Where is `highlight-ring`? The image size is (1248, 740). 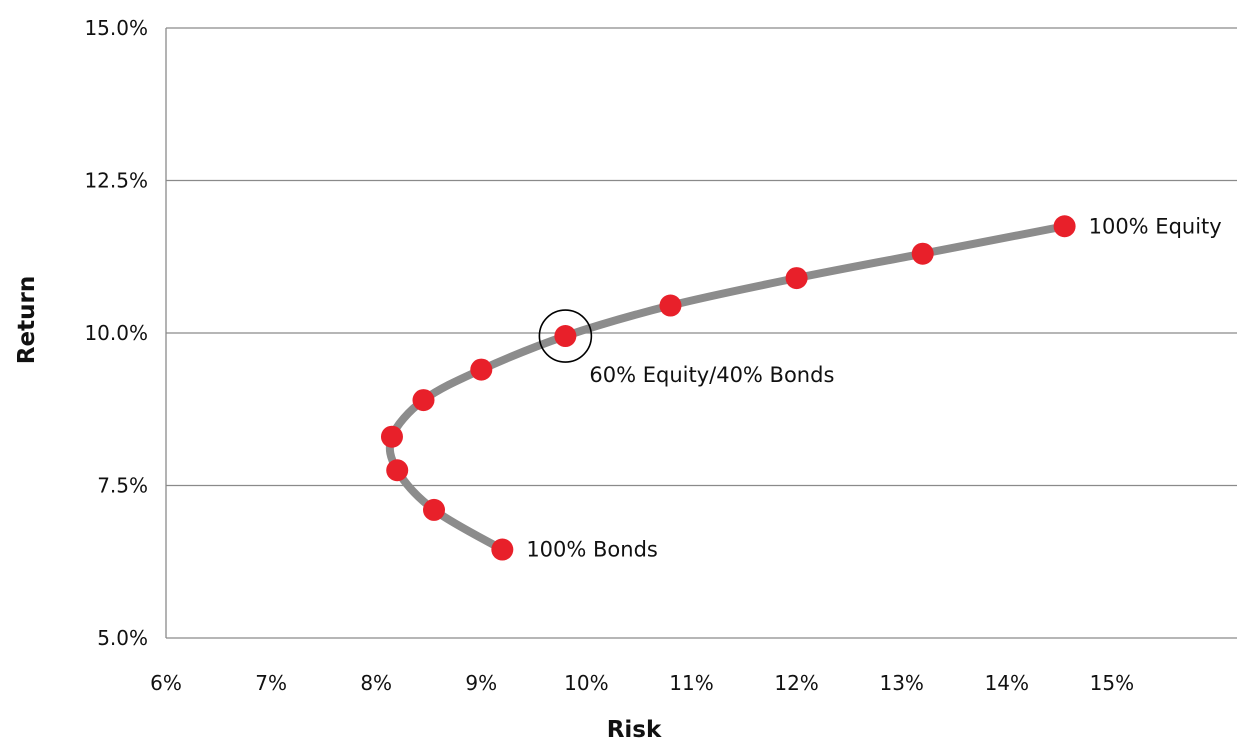
highlight-ring is located at coordinates (565, 336).